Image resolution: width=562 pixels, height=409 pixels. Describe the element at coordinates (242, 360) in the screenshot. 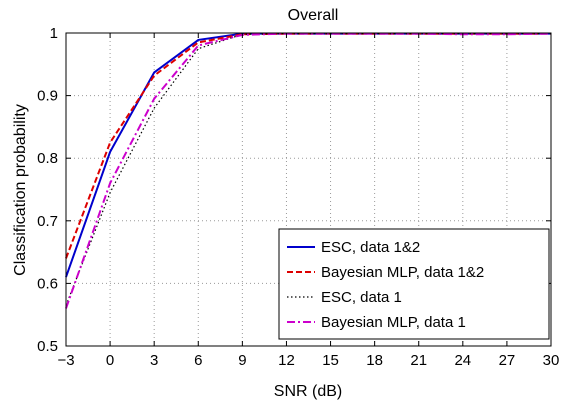

I see `x-tick-label: 9` at that location.